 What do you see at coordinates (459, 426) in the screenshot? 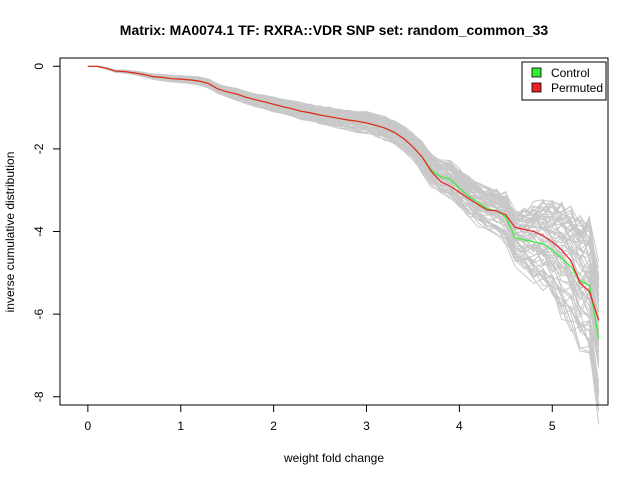
I see `x-tick-label: 4` at bounding box center [459, 426].